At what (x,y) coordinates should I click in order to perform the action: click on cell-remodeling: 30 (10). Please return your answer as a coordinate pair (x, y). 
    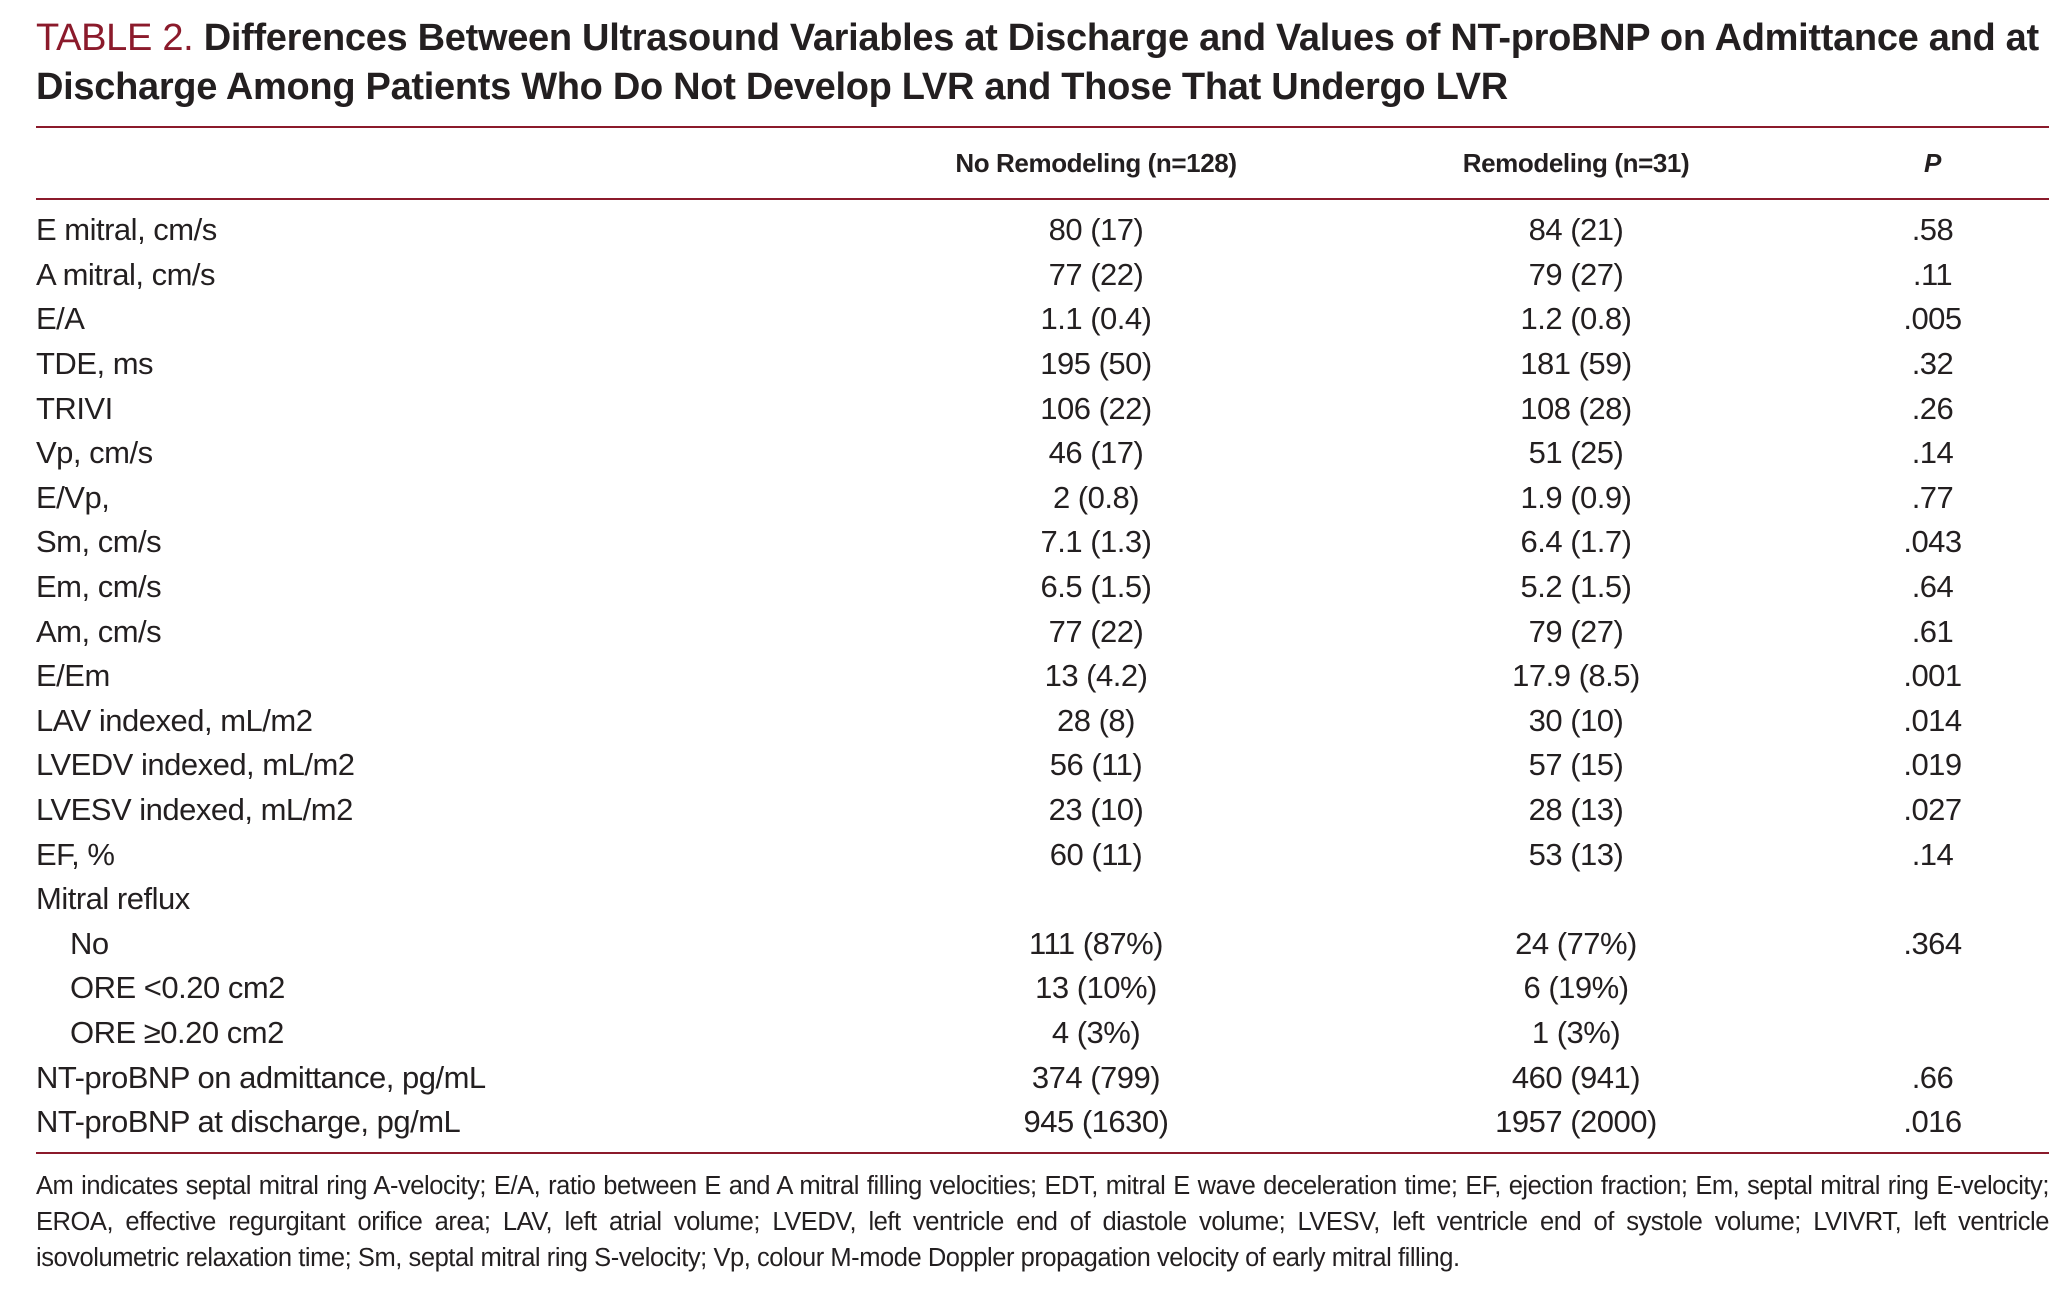
    Looking at the image, I should click on (1576, 720).